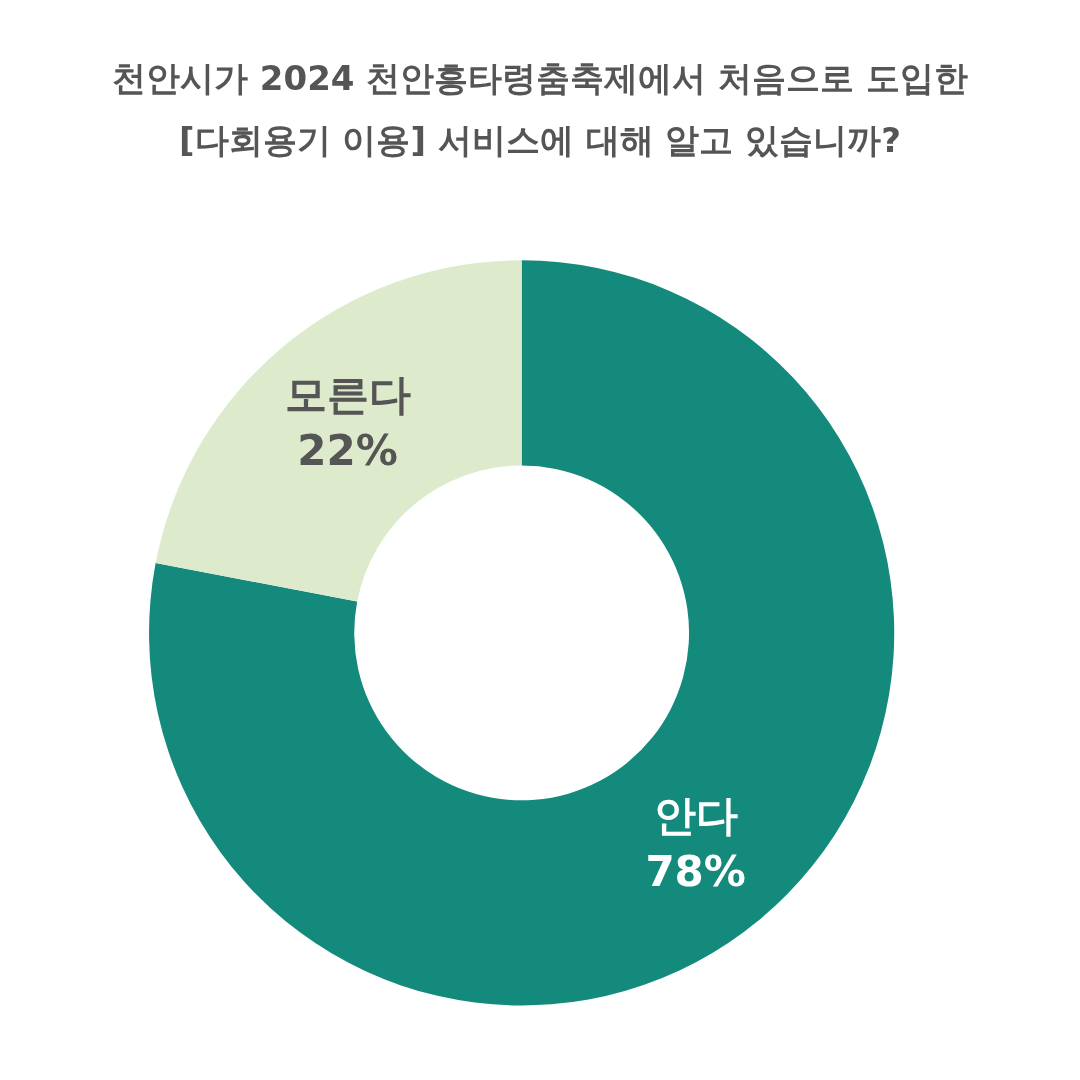 This screenshot has height=1080, width=1080. Describe the element at coordinates (347, 395) in the screenshot. I see `slice-label: 모른다` at that location.